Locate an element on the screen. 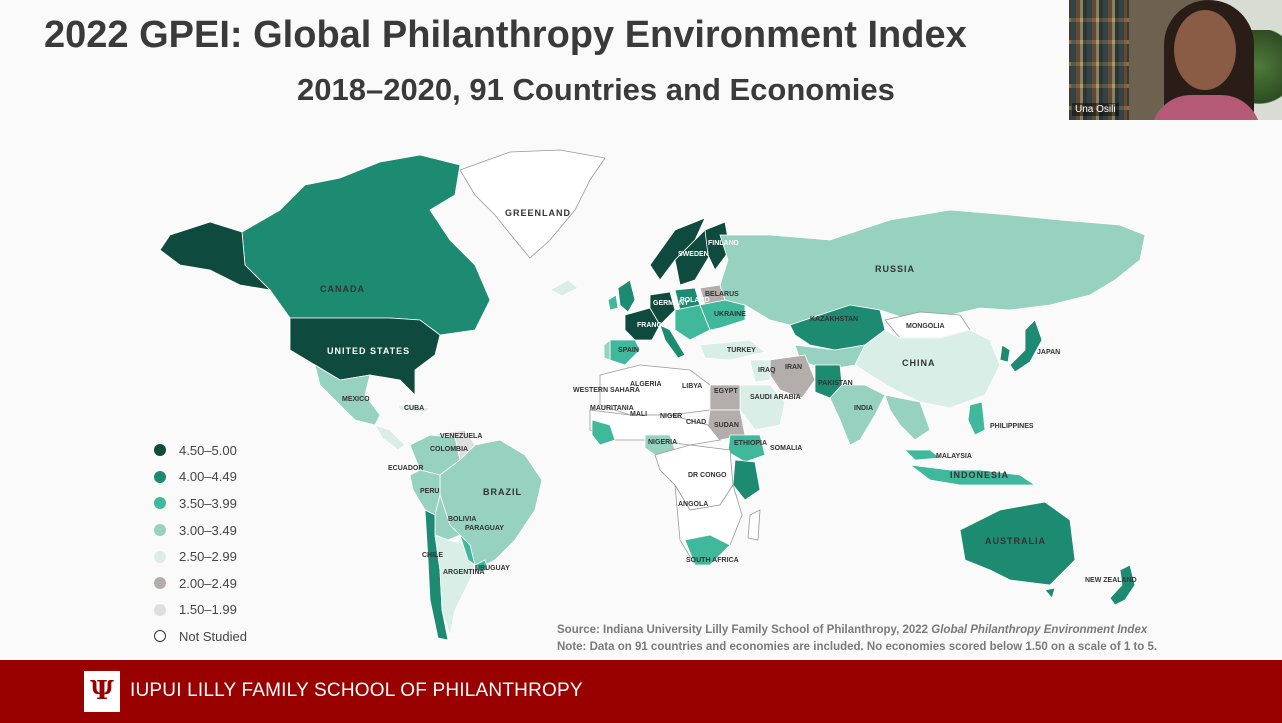 The width and height of the screenshot is (1282, 723). map-label-chad: CHAD is located at coordinates (696, 422).